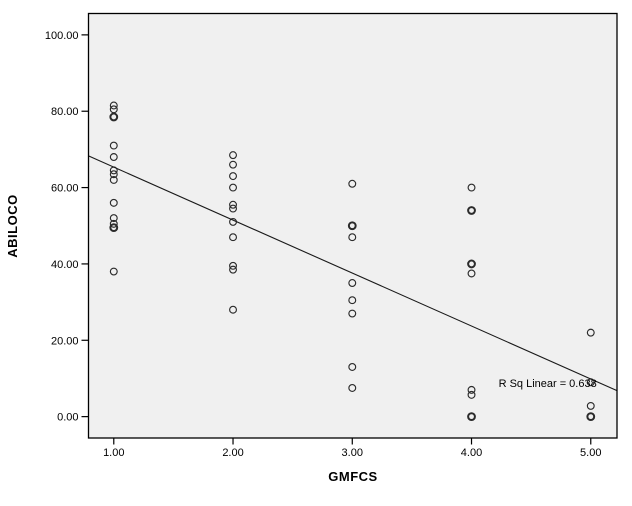 The image size is (632, 506). I want to click on rsq-annotation-text: R Sq Linear = 0.638, so click(548, 384).